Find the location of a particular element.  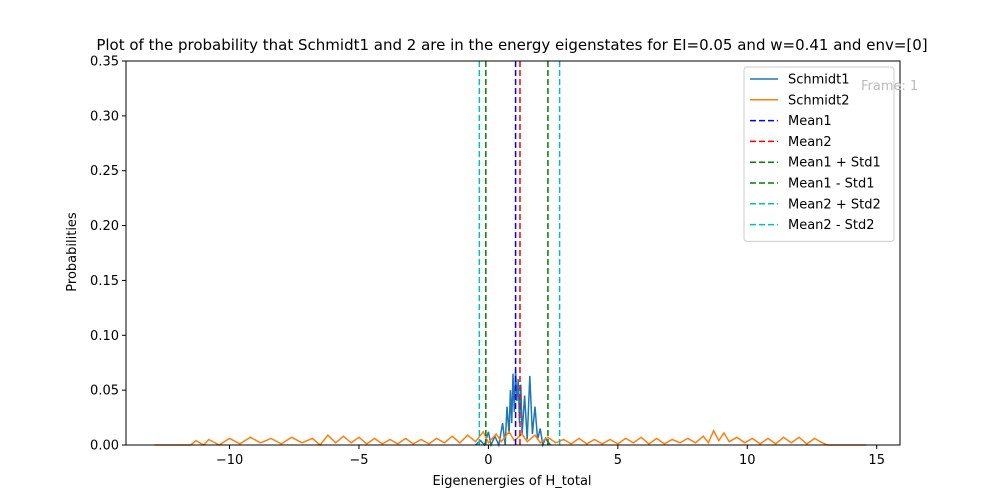

y-tick-label: 0.25 is located at coordinates (104, 171).